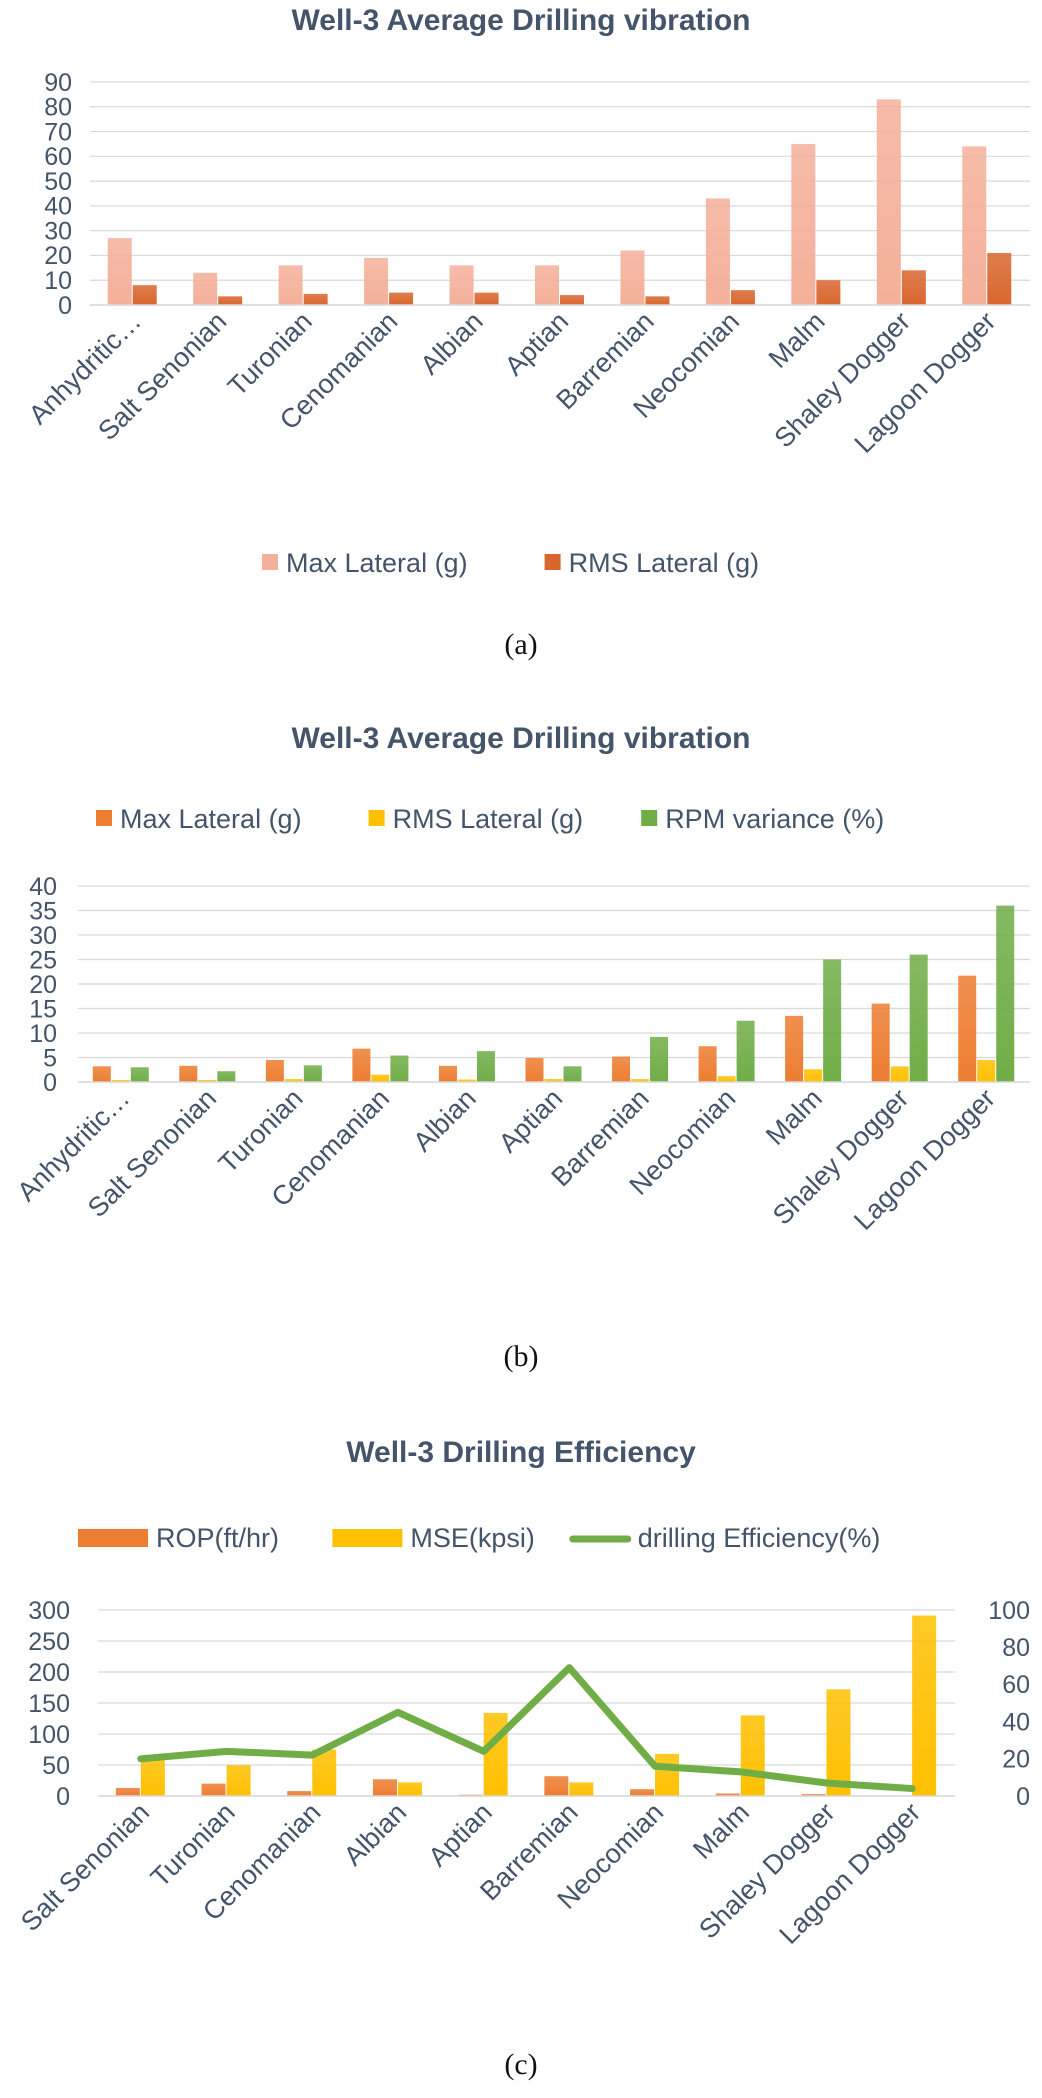 This screenshot has width=1042, height=2098. Describe the element at coordinates (1016, 1685) in the screenshot. I see `y2-tick-label: 60` at that location.